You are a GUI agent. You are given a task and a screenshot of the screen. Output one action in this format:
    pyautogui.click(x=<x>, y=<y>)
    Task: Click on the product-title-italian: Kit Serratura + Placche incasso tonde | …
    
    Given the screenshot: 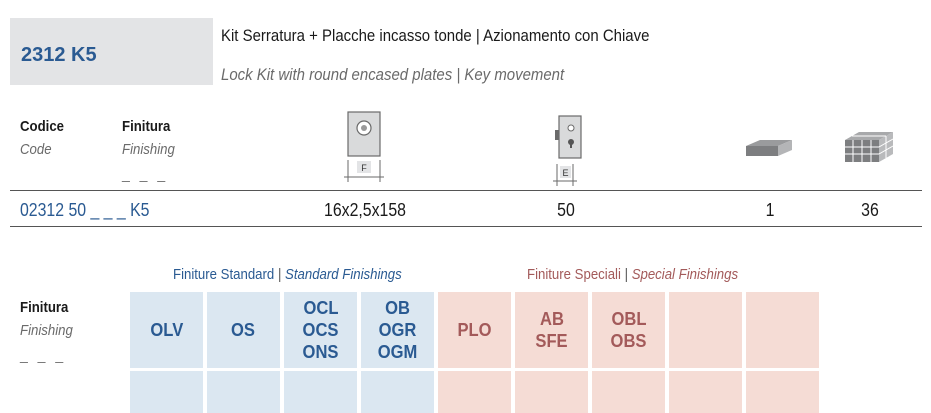 What is the action you would take?
    pyautogui.click(x=435, y=35)
    